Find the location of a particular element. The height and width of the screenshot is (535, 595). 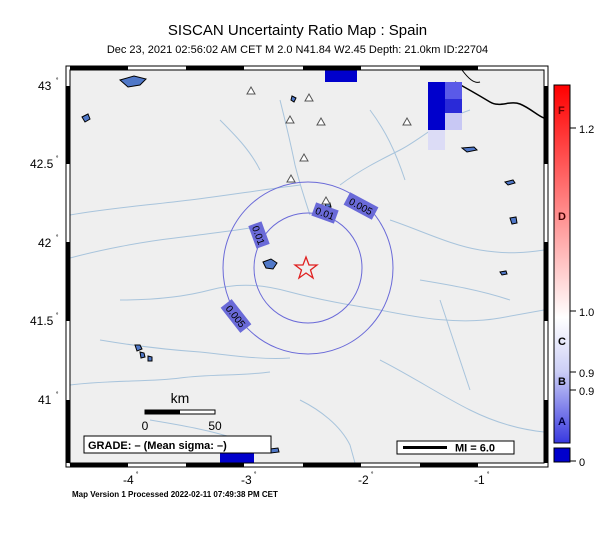

latitude-labels: 43 ˚ 42.5 ˚ 42 ˚ 41.5 ˚ 41 ˚ is located at coordinates (44, 242).